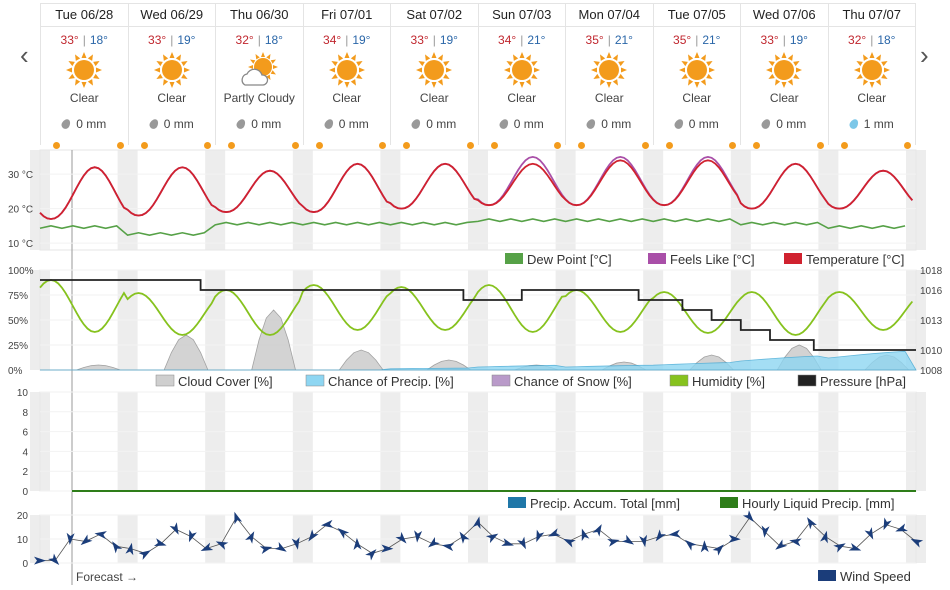  Describe the element at coordinates (434, 76) in the screenshot. I see `day-card: Sat 07/02 33° | 19° Clear 0 mm` at that location.